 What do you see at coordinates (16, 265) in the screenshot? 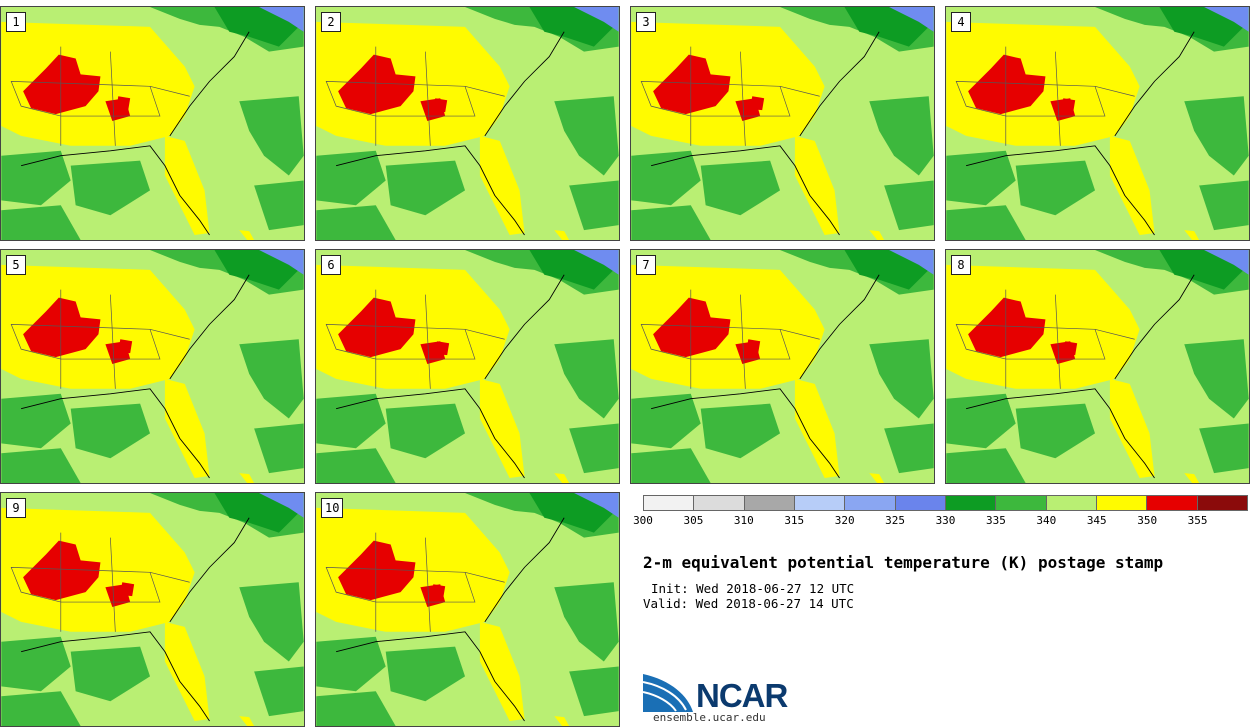
I see `stamp-number: 5` at bounding box center [16, 265].